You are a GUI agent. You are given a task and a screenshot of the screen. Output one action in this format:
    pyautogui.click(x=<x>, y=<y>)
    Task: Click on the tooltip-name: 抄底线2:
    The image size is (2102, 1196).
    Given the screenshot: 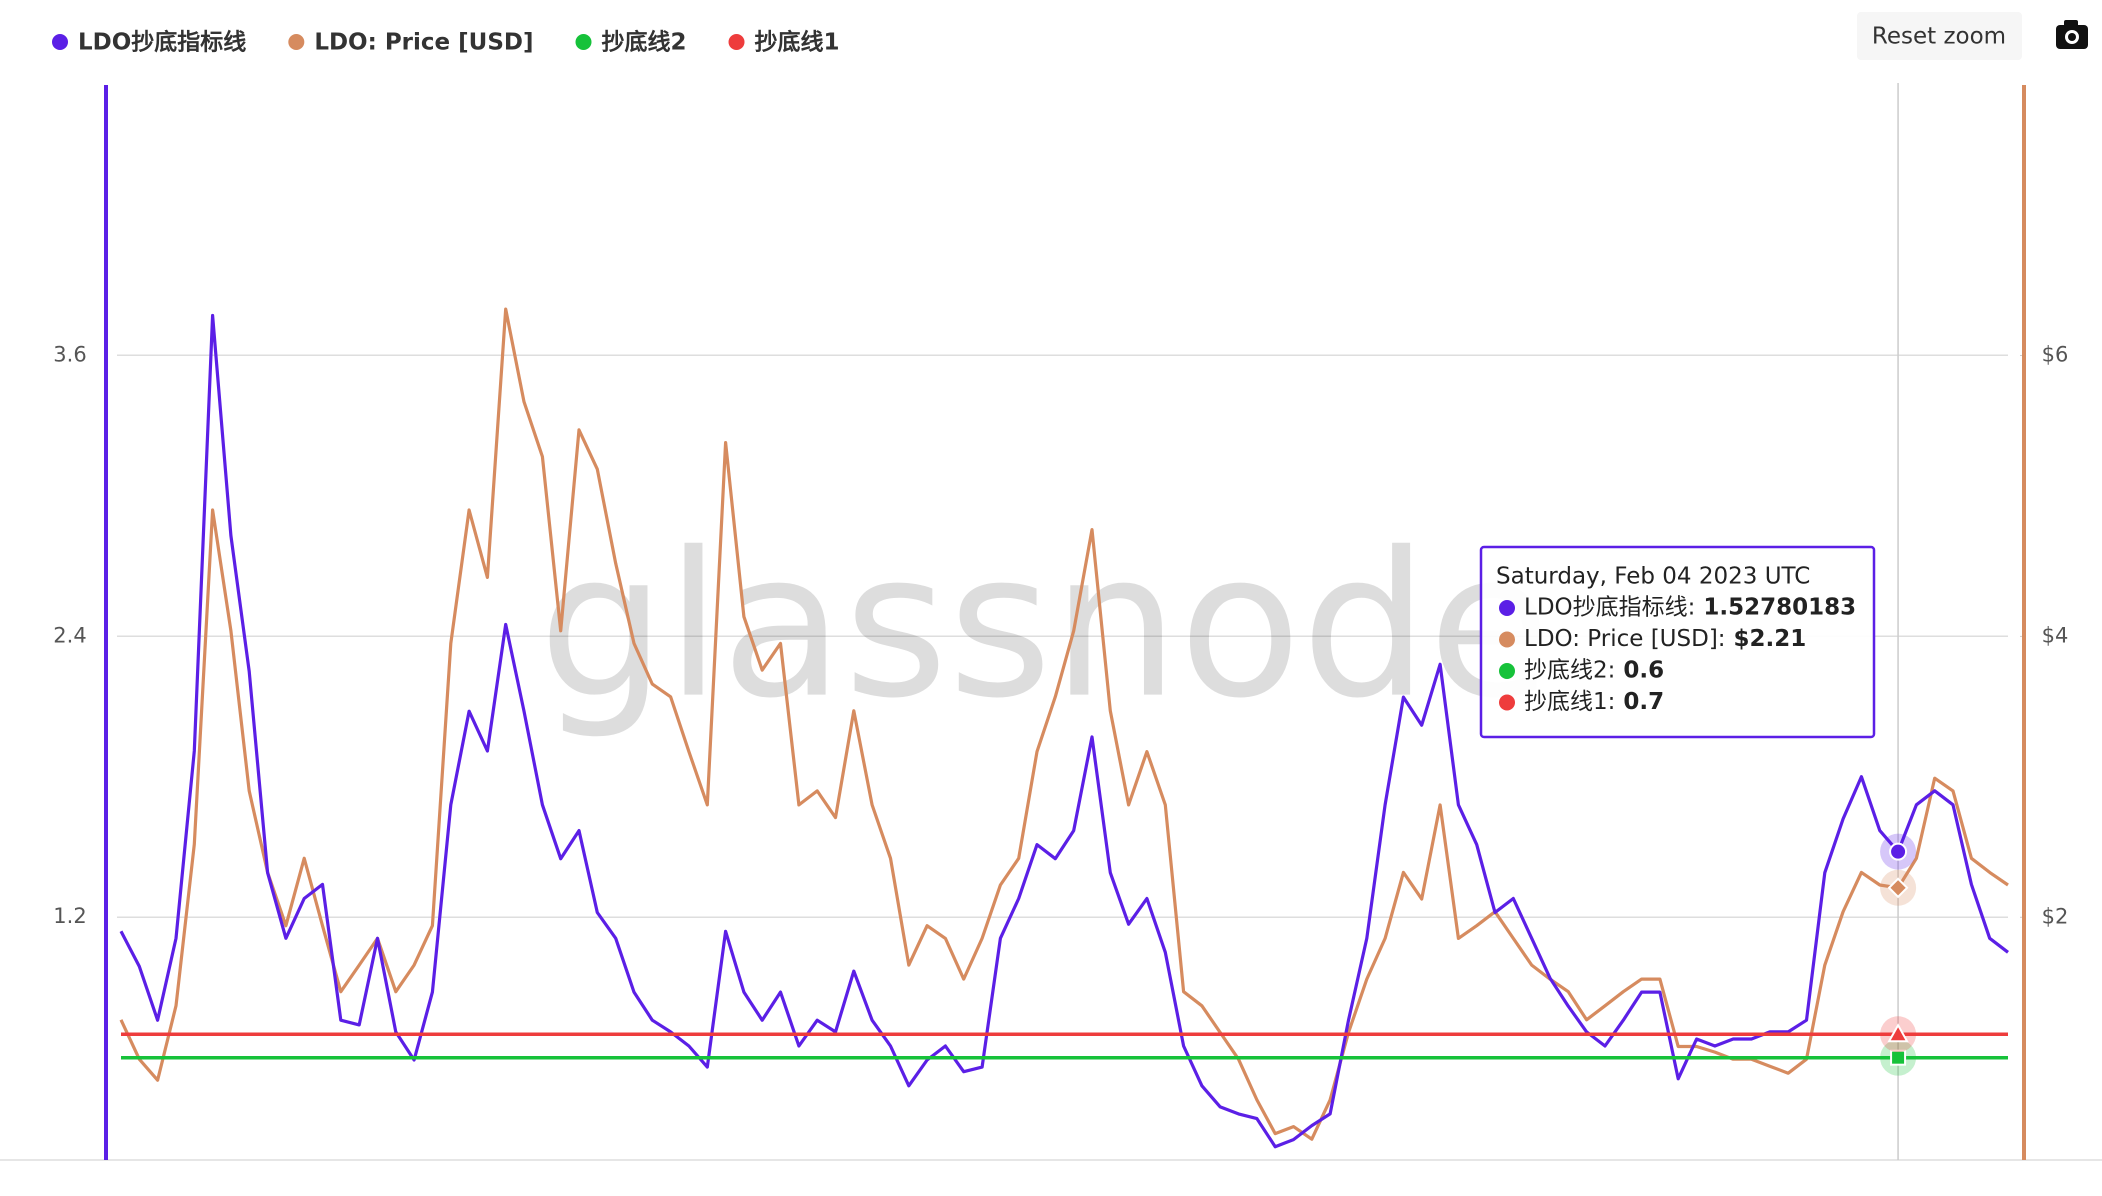 What is the action you would take?
    pyautogui.click(x=1569, y=671)
    